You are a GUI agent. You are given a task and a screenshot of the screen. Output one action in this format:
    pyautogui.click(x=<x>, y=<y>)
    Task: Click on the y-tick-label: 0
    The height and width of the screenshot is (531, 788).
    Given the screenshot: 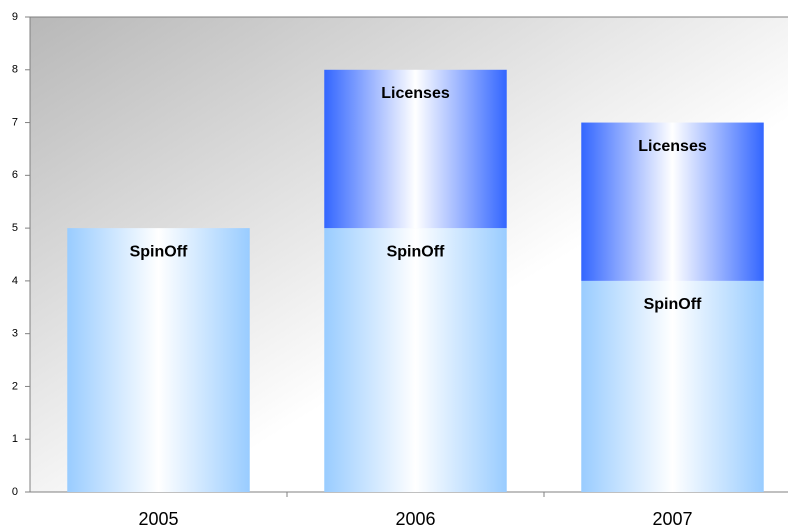 What is the action you would take?
    pyautogui.click(x=15, y=492)
    